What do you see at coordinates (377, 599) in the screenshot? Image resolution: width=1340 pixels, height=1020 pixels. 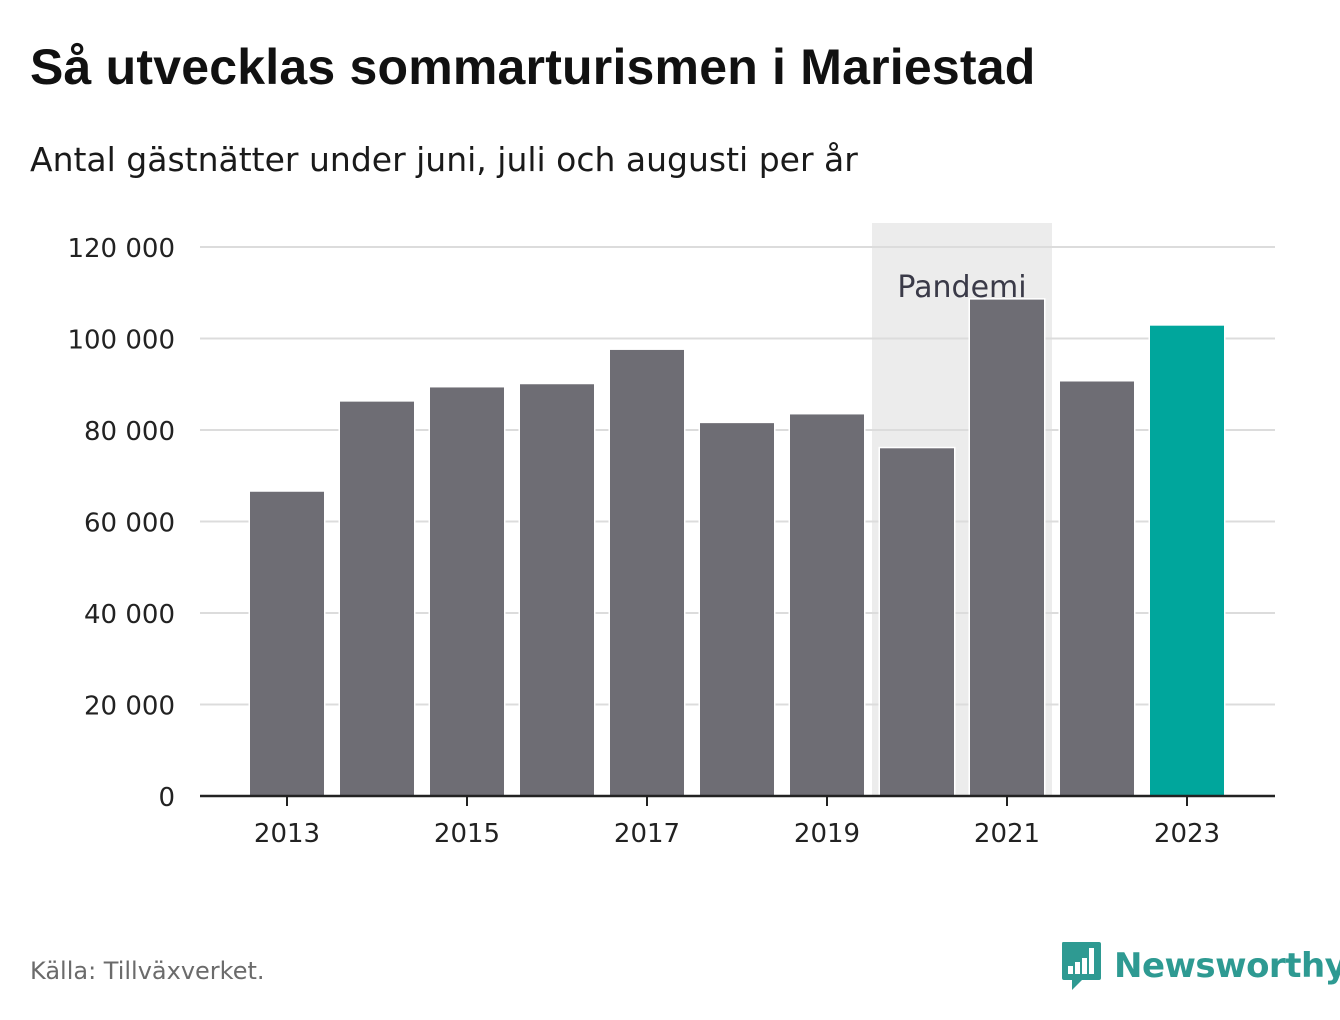 I see `bar-2014` at bounding box center [377, 599].